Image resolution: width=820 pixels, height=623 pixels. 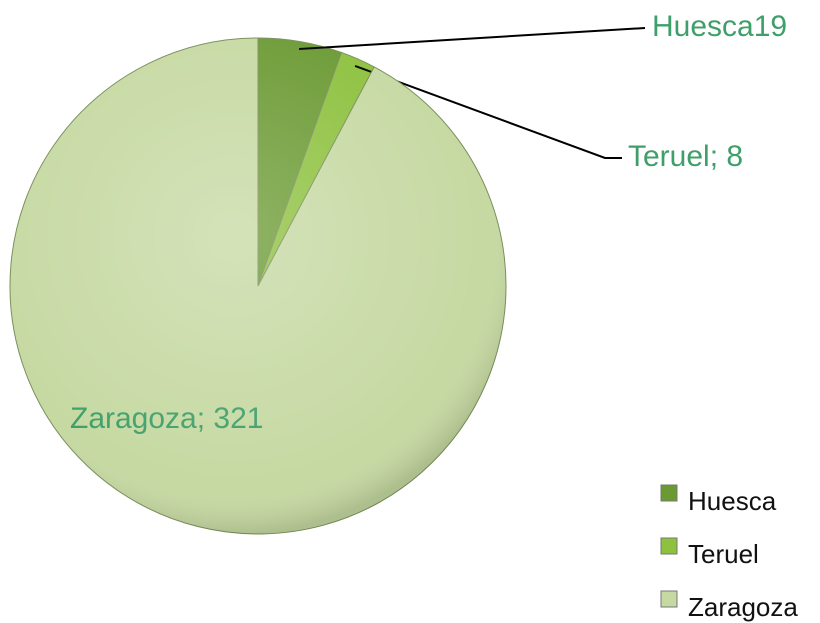 I want to click on data-label: Teruel; 8, so click(x=685, y=156).